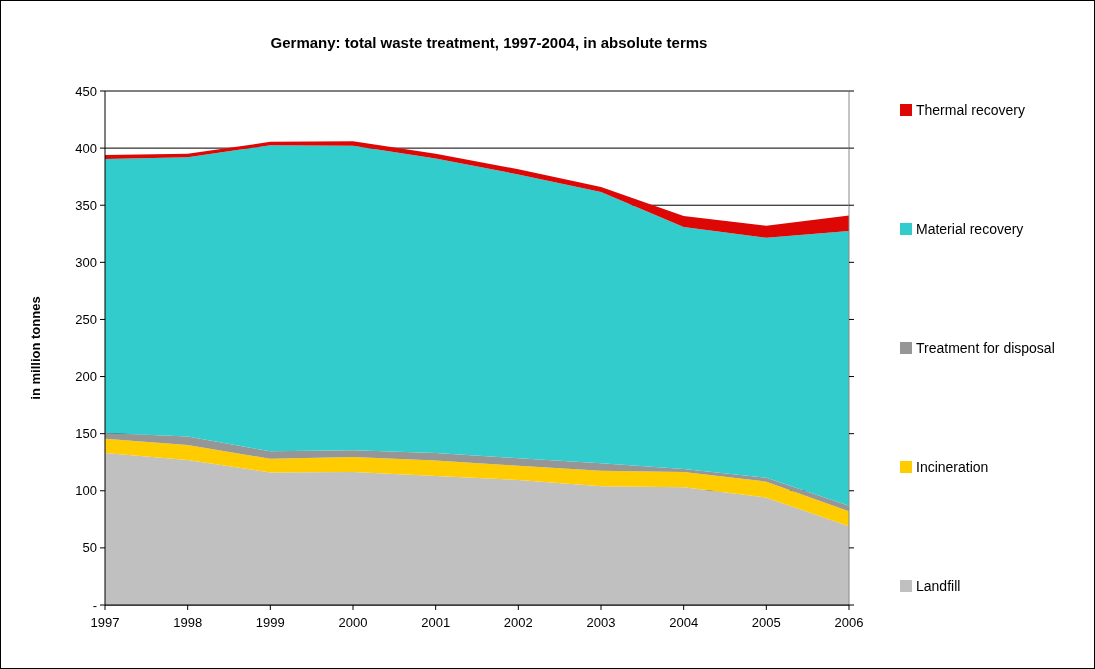 This screenshot has width=1095, height=669. What do you see at coordinates (86, 377) in the screenshot?
I see `y-tick-label: 200` at bounding box center [86, 377].